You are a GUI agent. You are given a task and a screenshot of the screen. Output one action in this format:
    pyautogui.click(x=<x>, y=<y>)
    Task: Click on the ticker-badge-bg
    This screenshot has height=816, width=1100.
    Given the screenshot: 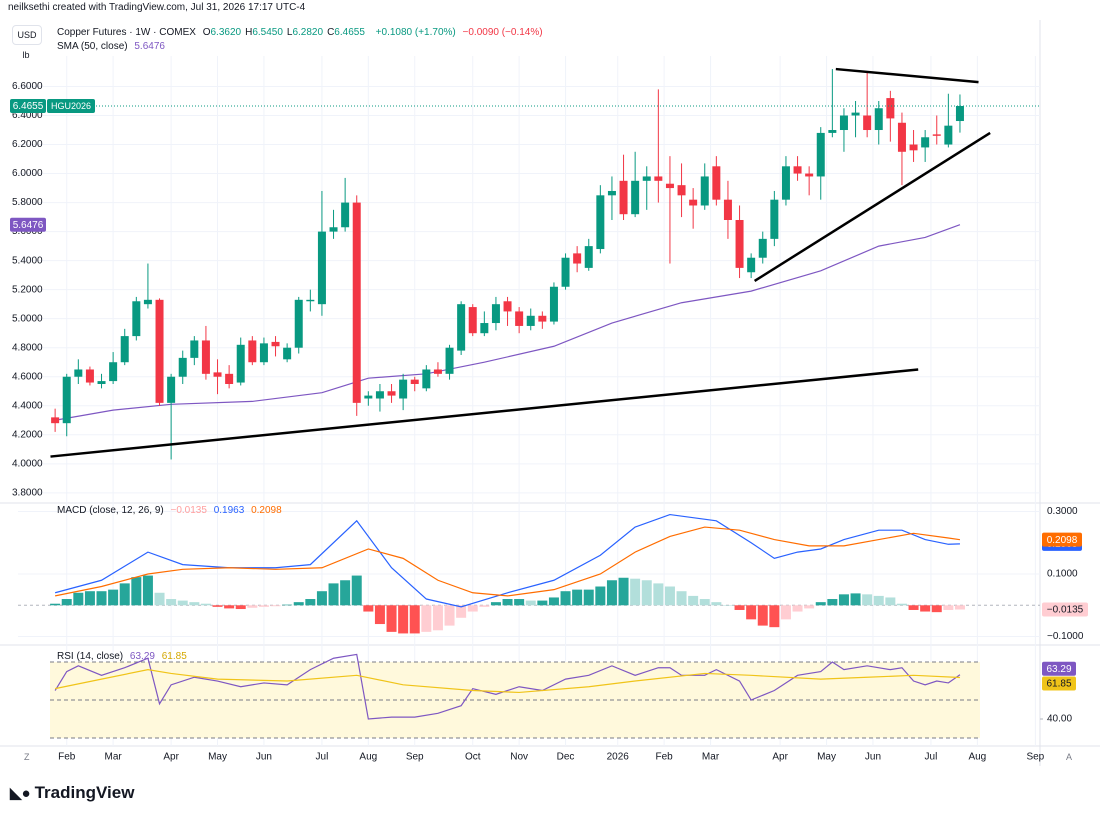 What is the action you would take?
    pyautogui.click(x=71, y=105)
    